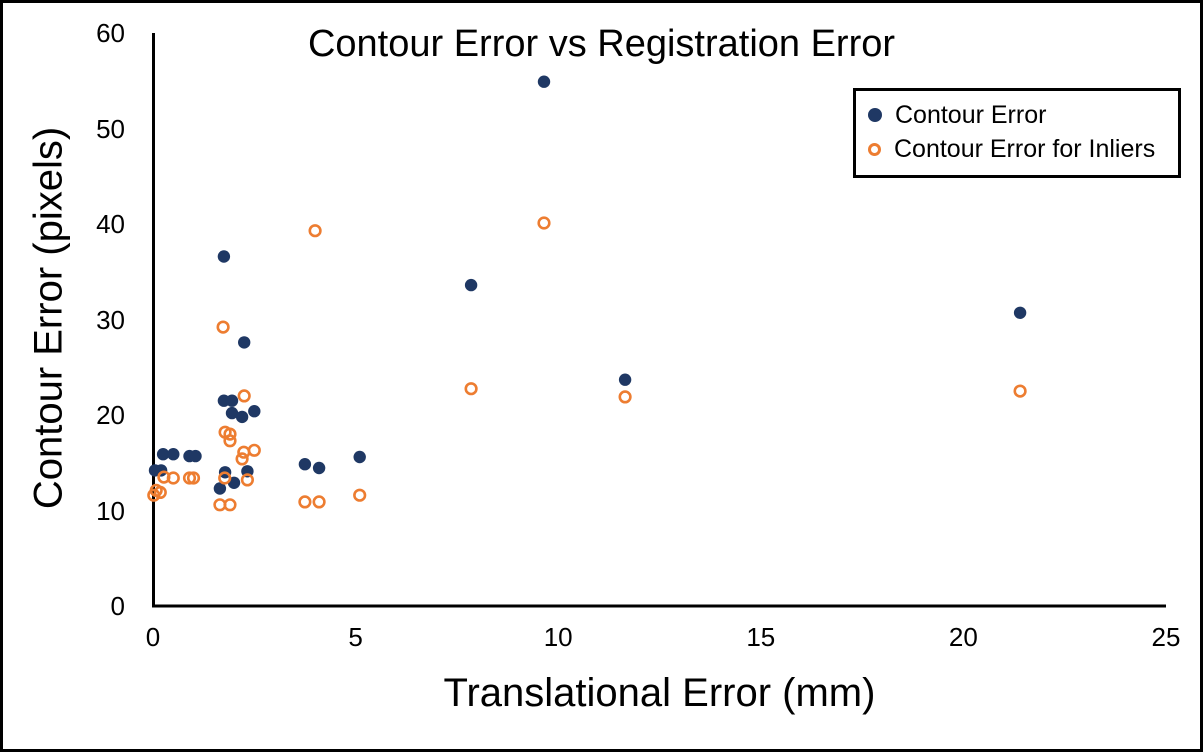 This screenshot has height=752, width=1203. What do you see at coordinates (1166, 637) in the screenshot?
I see `x-tick-label: 25` at bounding box center [1166, 637].